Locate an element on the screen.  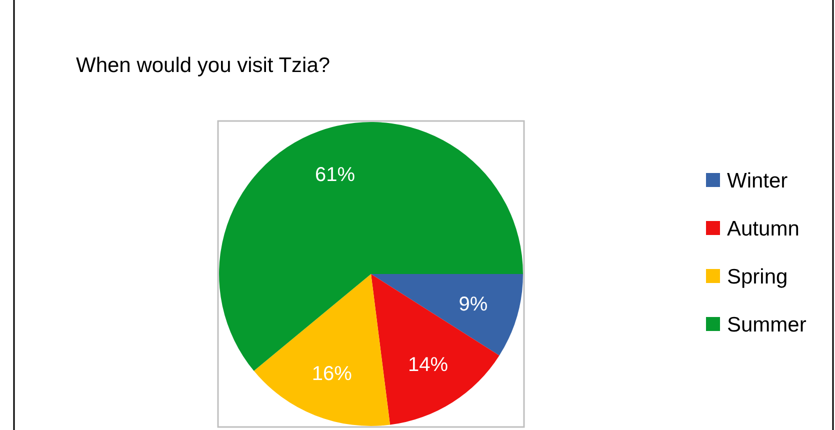
legend-label: Summer is located at coordinates (766, 324).